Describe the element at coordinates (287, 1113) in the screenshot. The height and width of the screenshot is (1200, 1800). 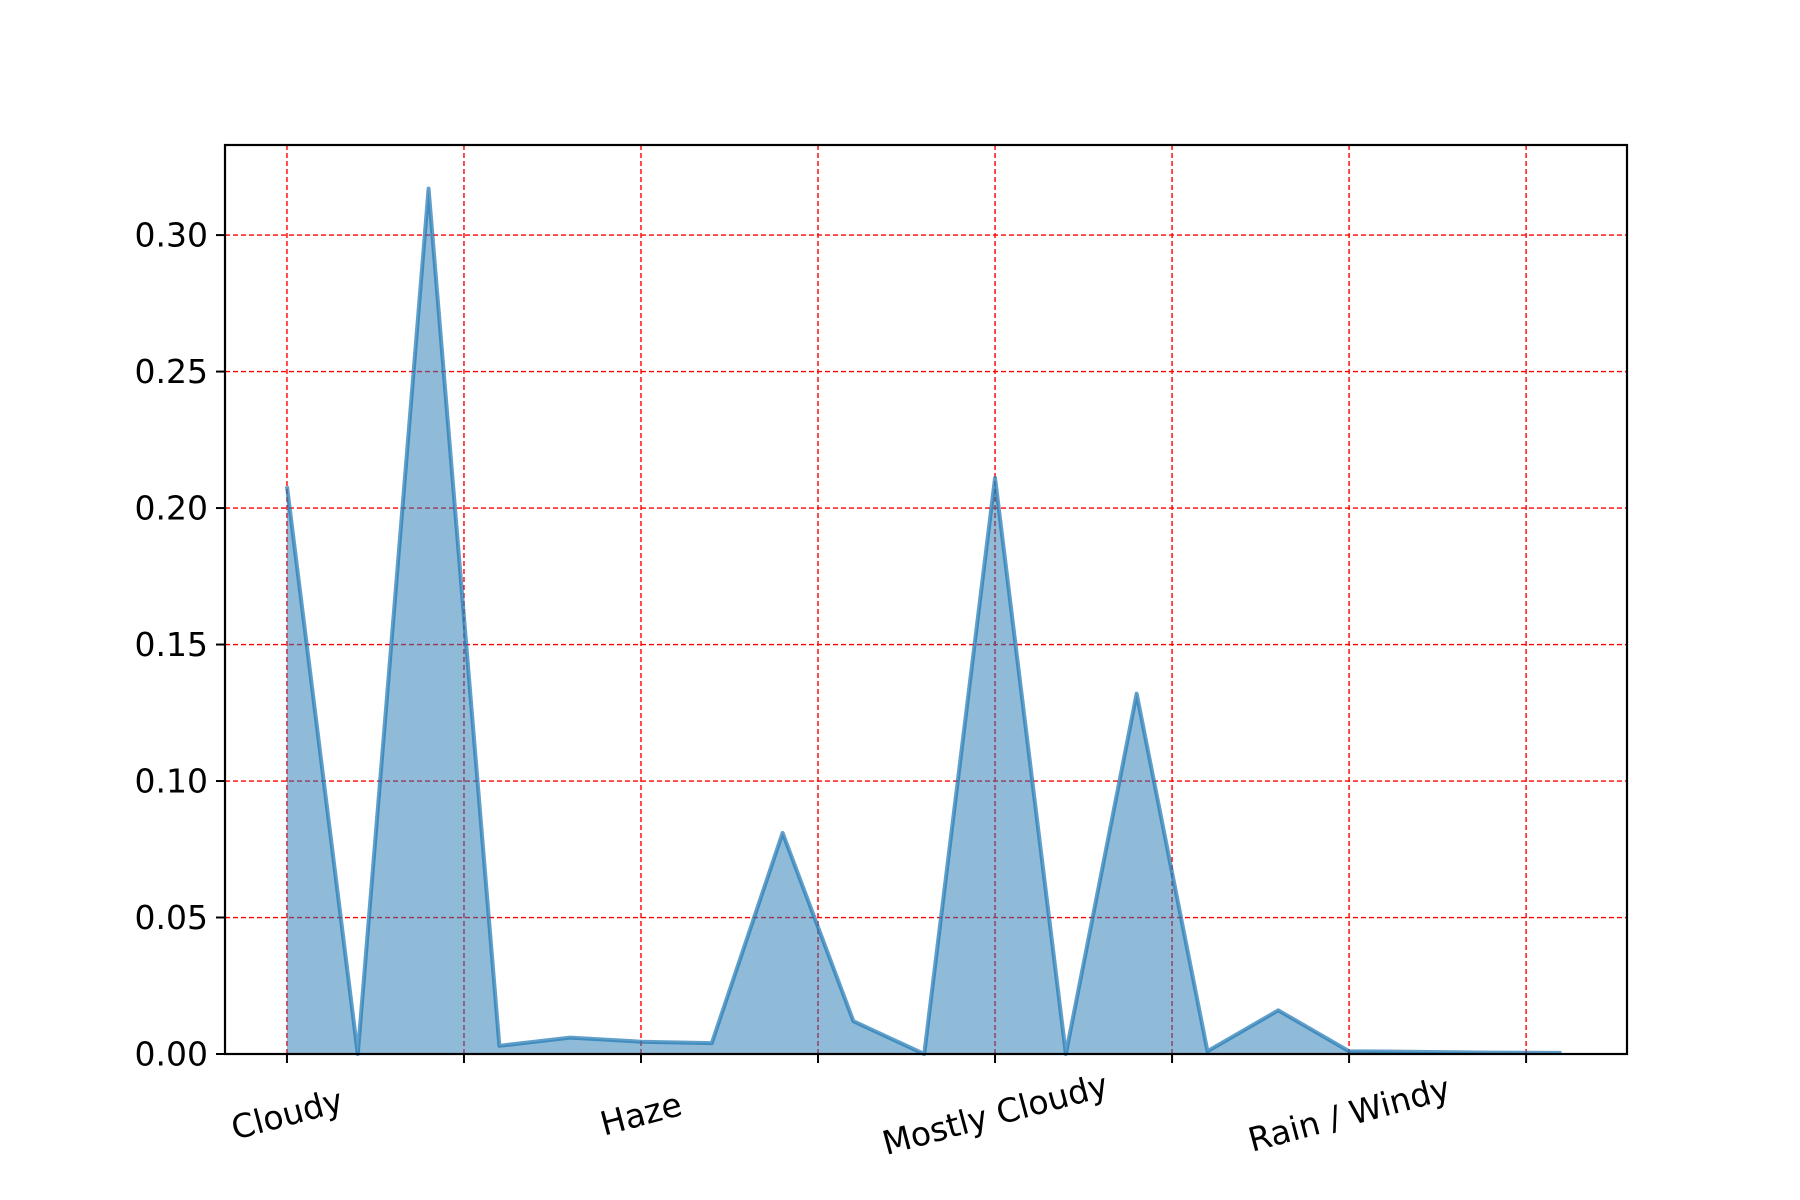
I see `x-tick-label-0: Cloudy` at that location.